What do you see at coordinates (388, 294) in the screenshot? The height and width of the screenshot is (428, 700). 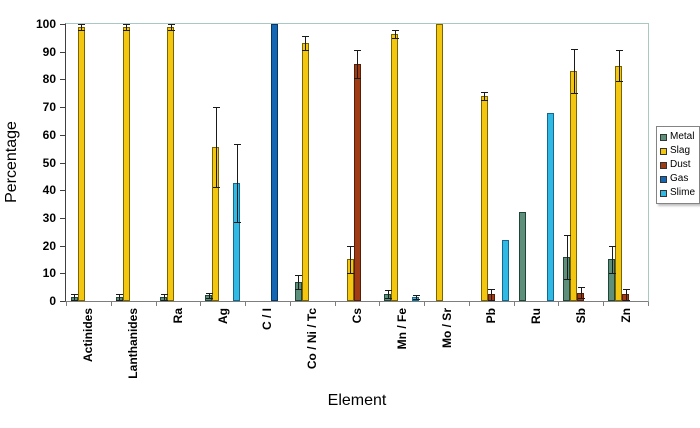 I see `errorbar-metal-mn-fe` at bounding box center [388, 294].